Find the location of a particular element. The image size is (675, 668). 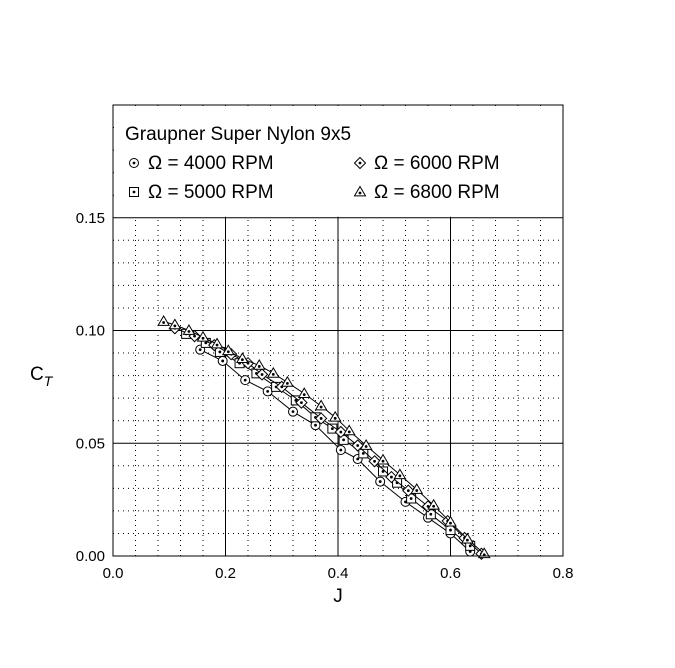

legend-item-4: Ω = 6800 RPM is located at coordinates (426, 192).